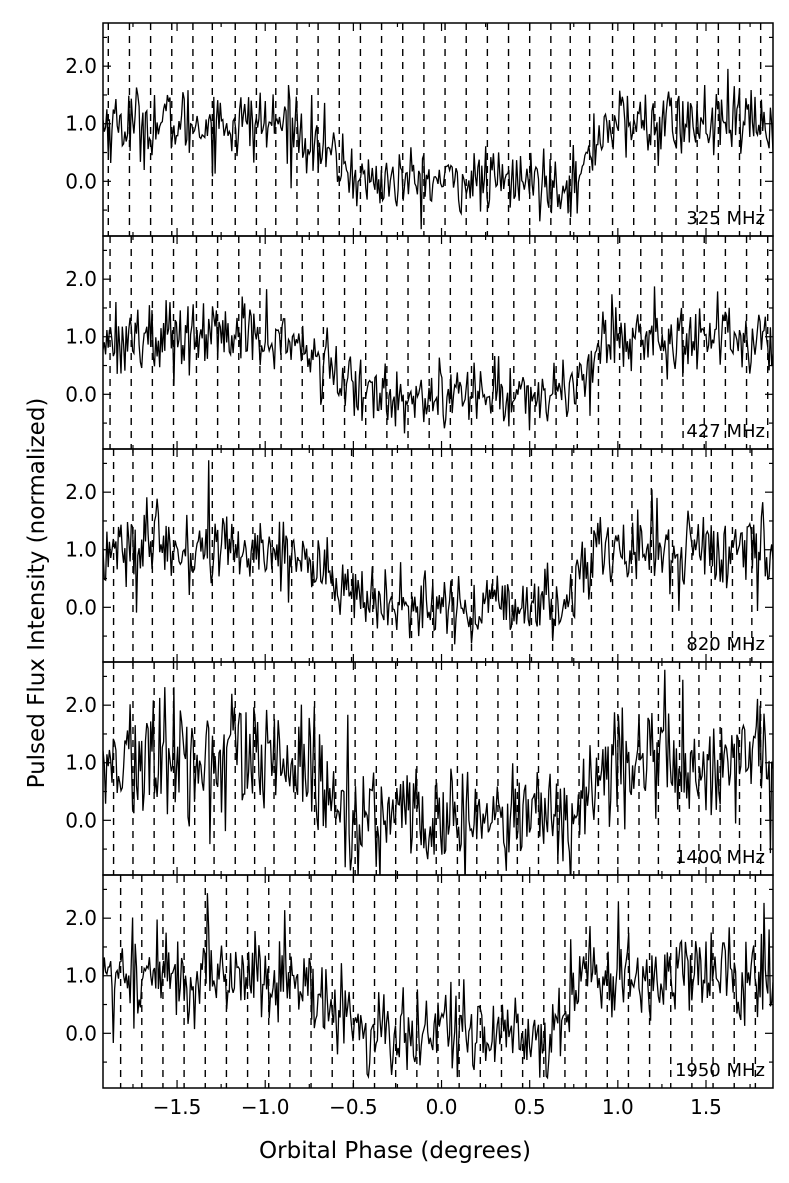 Image resolution: width=789 pixels, height=1183 pixels. Describe the element at coordinates (725, 431) in the screenshot. I see `frequency-label: 427 MHz` at that location.